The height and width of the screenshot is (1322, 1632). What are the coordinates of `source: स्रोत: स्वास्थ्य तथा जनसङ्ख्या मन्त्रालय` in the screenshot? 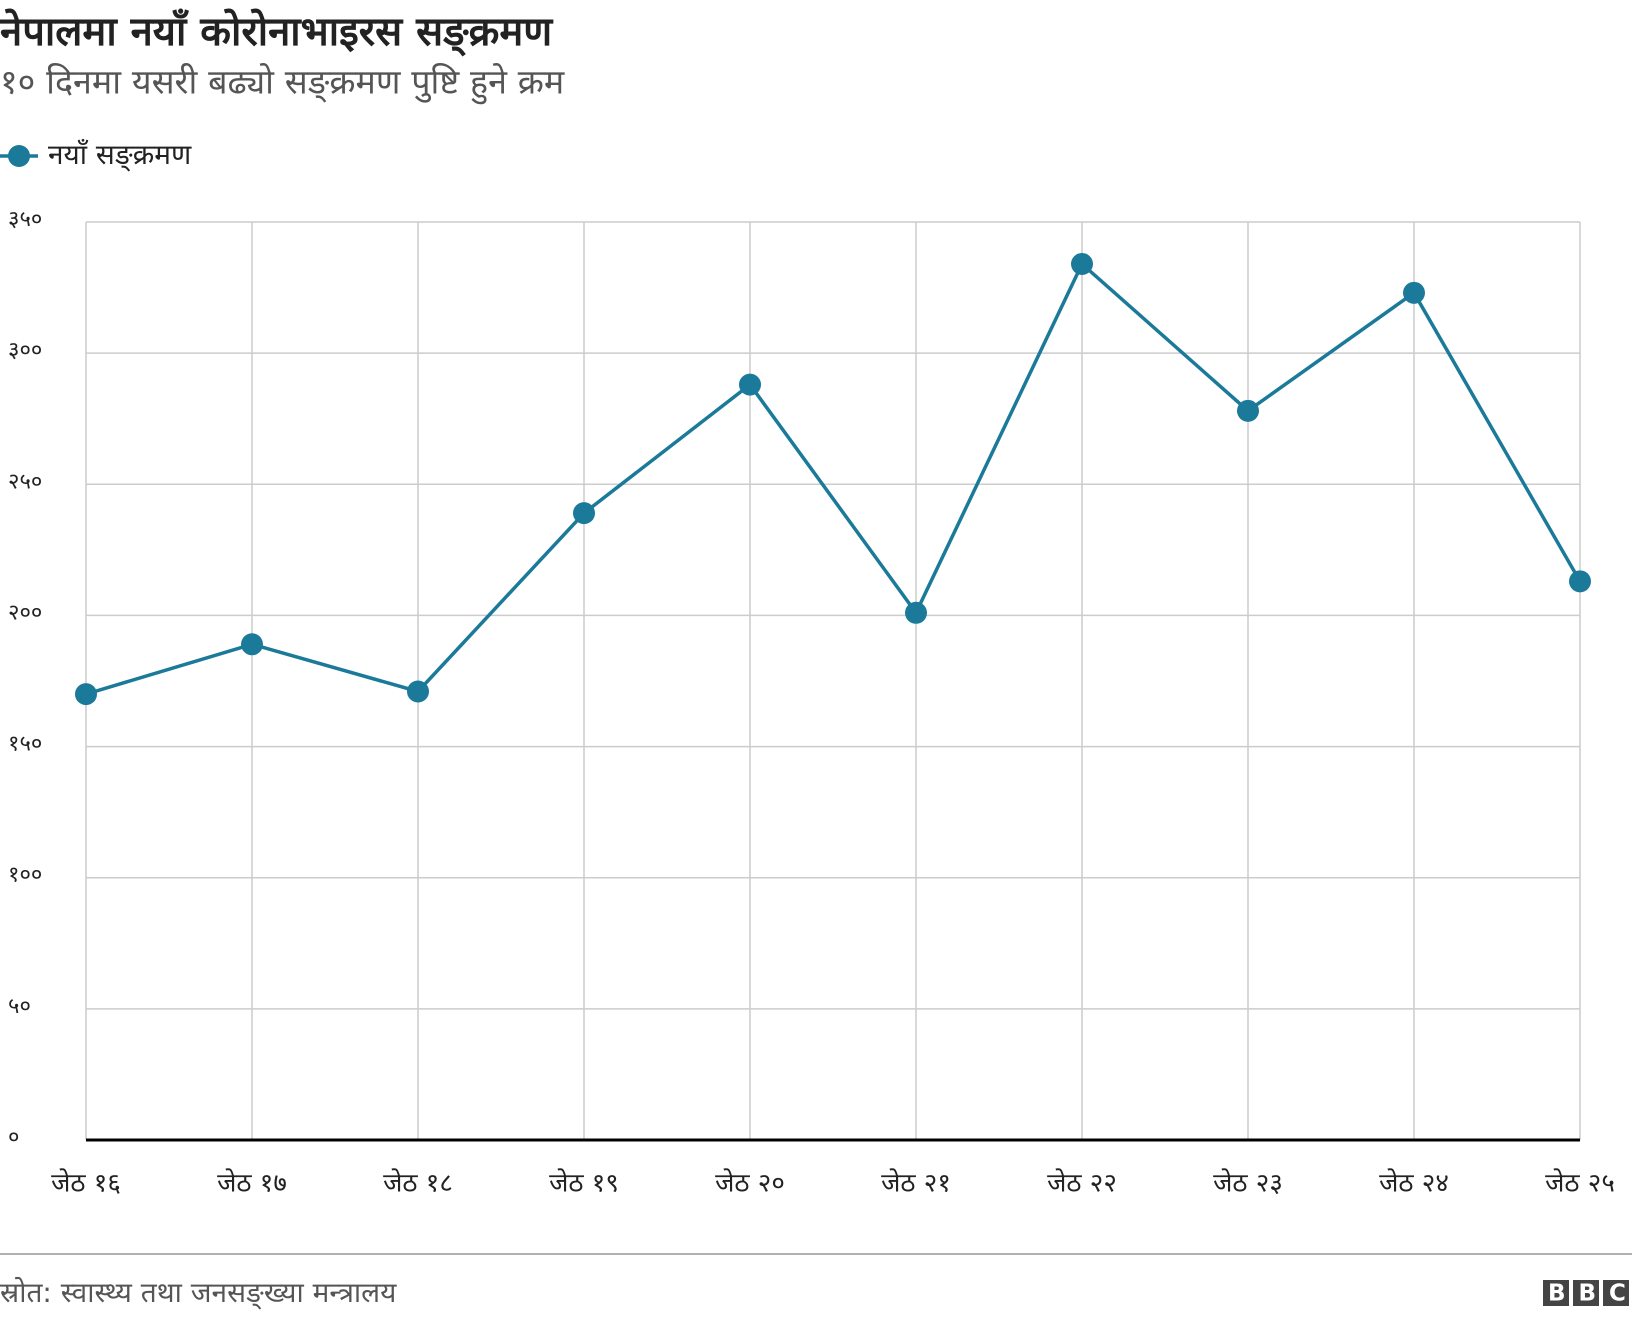 It's located at (198, 1293).